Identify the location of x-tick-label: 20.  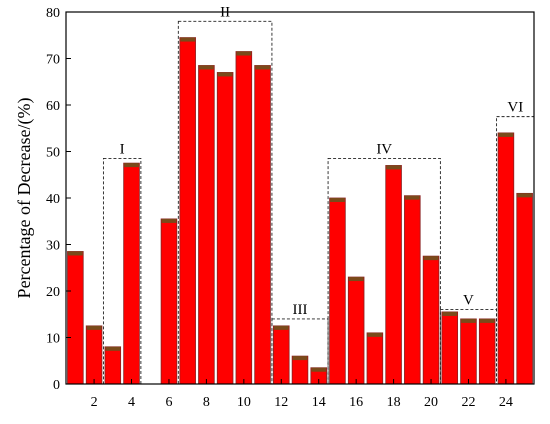
(431, 402).